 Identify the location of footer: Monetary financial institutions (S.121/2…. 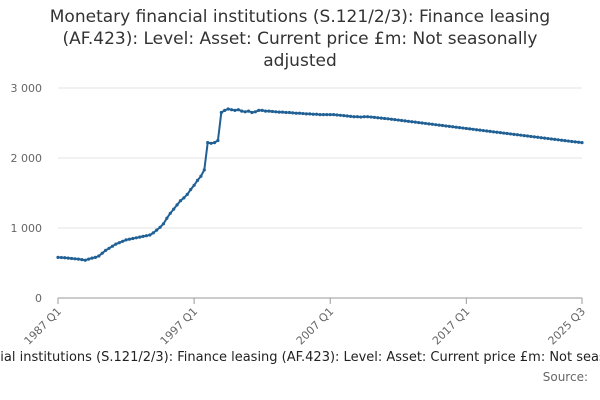
(300, 361).